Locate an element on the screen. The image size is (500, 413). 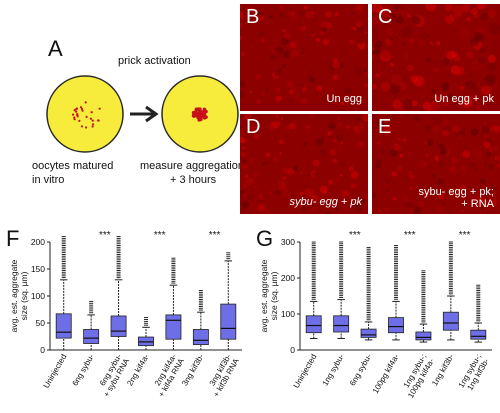
x-category-label: 6ng sybu-+ sybu RNA is located at coordinates (112, 375).